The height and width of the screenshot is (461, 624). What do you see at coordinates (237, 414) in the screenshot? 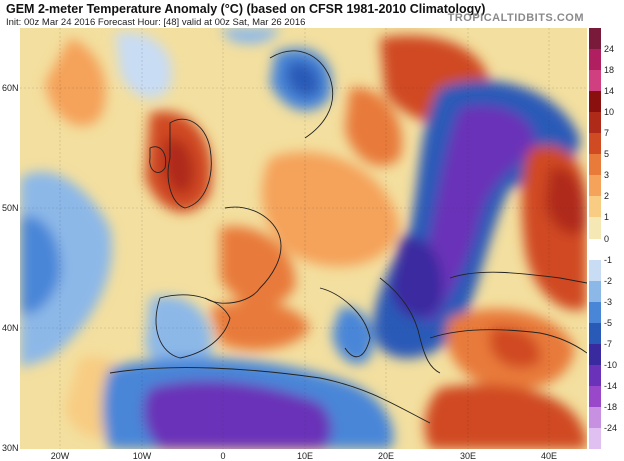
I see `north-africa-cold-core` at bounding box center [237, 414].